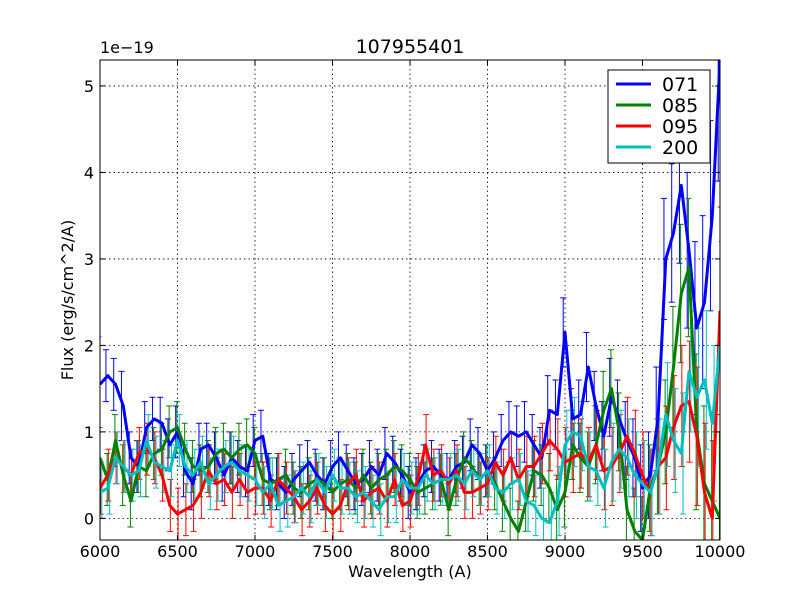 The image size is (800, 600). I want to click on legend-label-095: 095, so click(680, 127).